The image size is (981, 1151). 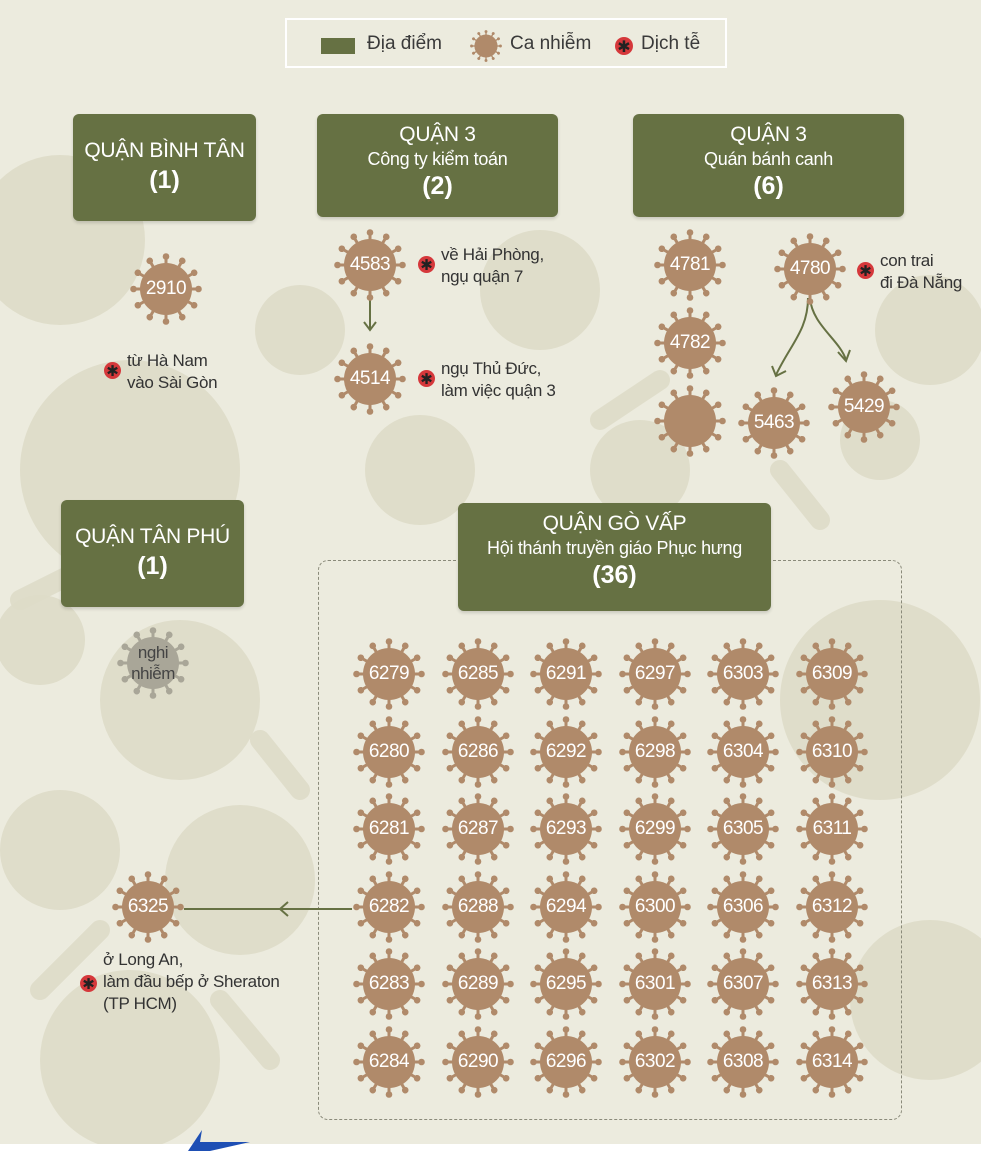 What do you see at coordinates (810, 269) in the screenshot?
I see `case-4780: 4780` at bounding box center [810, 269].